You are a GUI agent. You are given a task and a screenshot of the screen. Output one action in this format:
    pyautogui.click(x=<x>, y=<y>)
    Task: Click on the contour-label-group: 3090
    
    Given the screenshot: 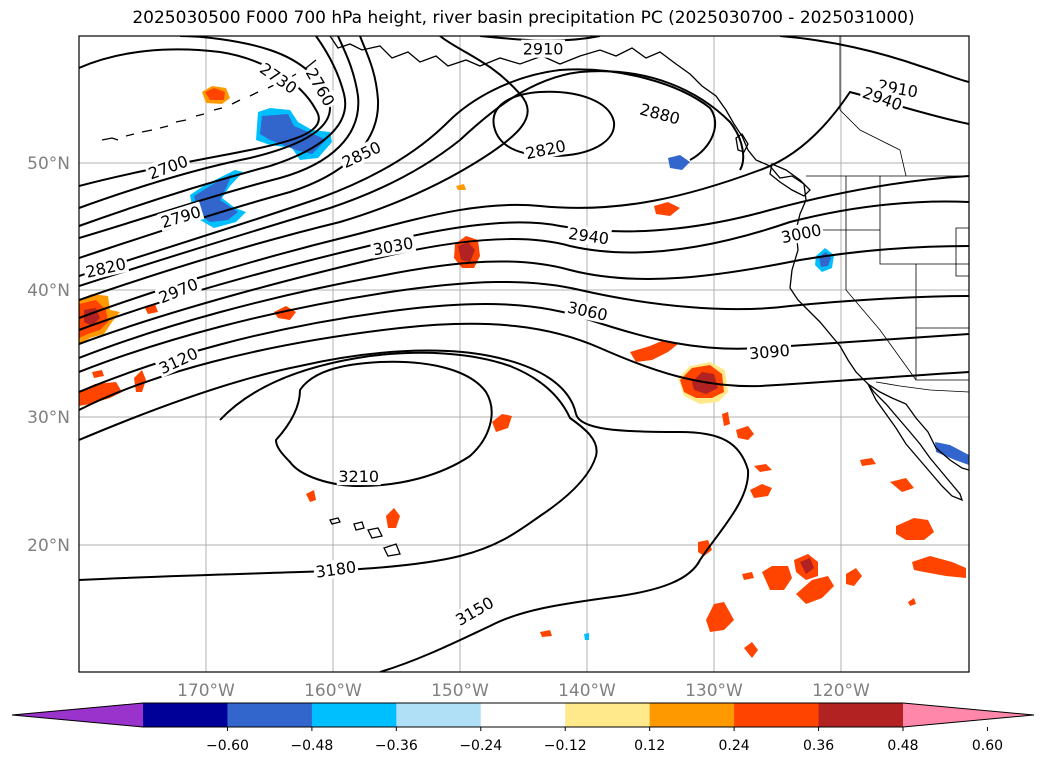 What is the action you would take?
    pyautogui.click(x=769, y=351)
    